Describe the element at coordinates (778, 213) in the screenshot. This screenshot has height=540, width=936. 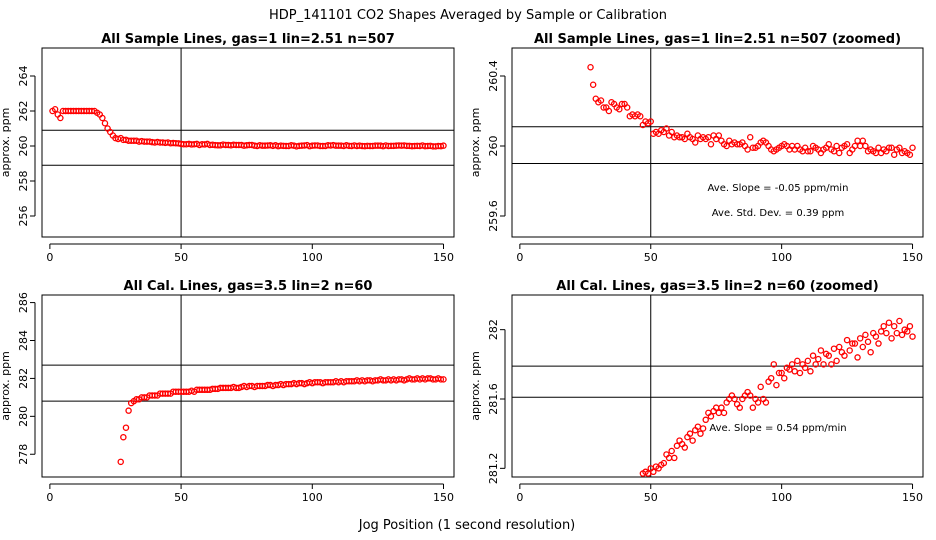
I see `annotation: Ave. Std. Dev. = 0.39 ppm` at that location.